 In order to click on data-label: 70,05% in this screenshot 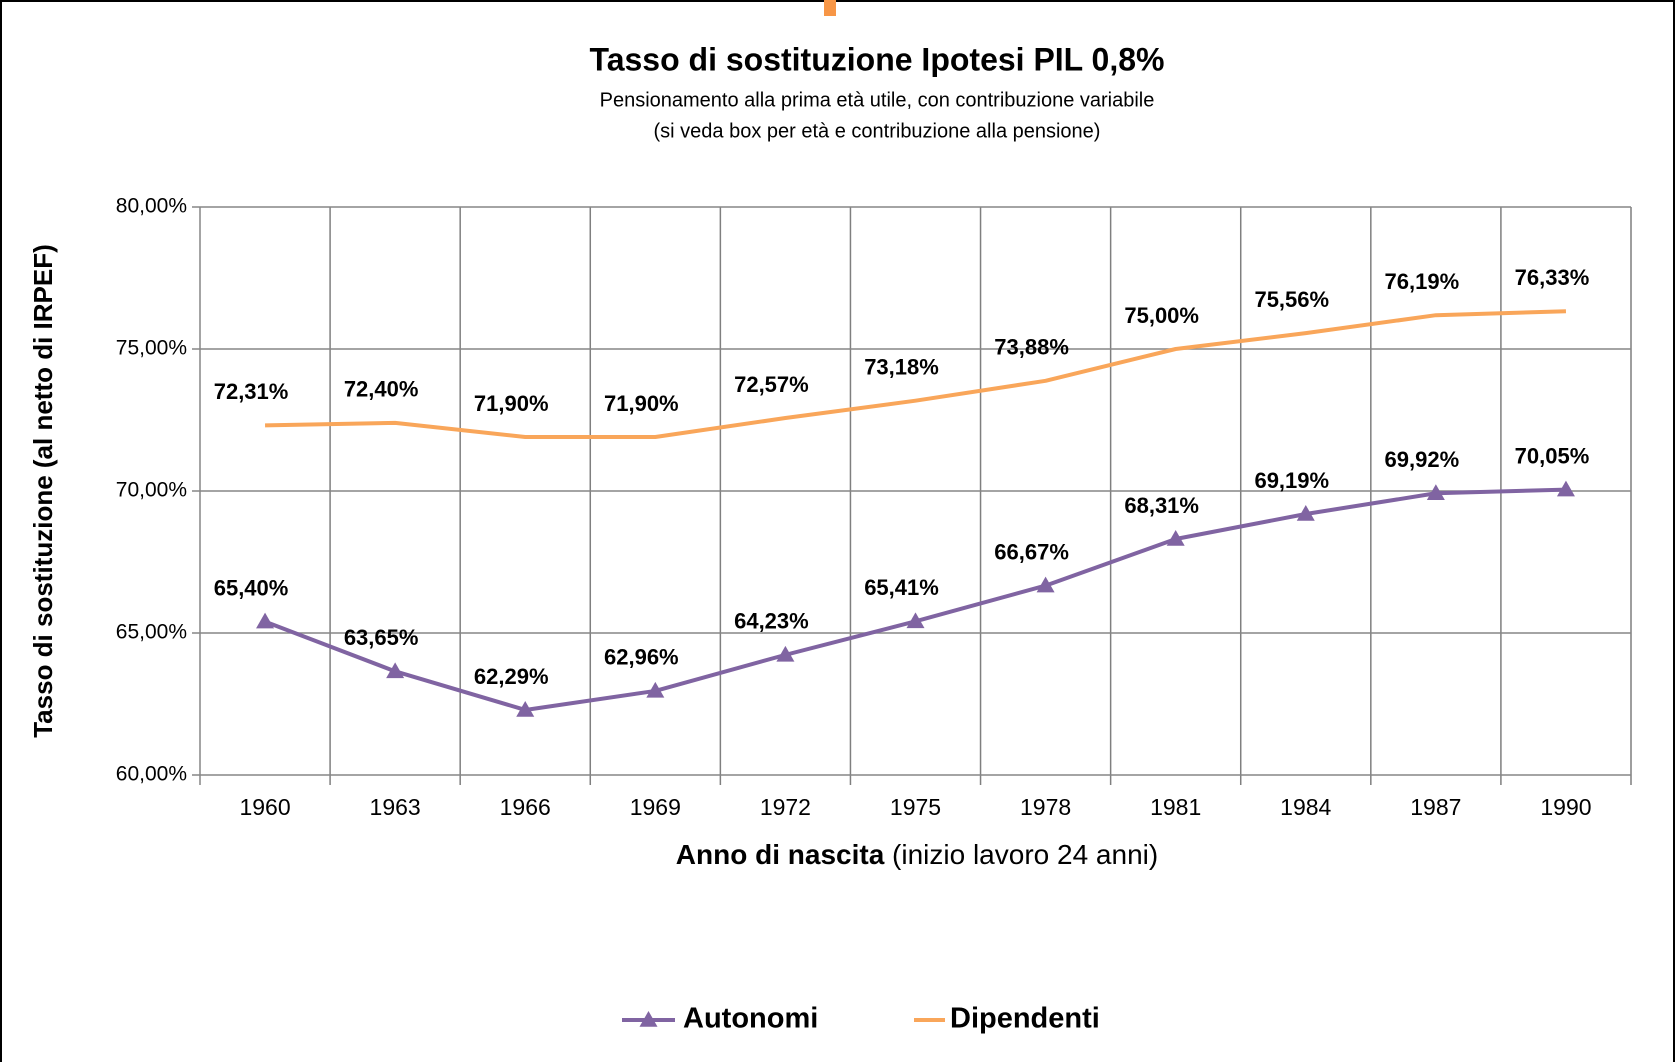, I will do `click(1552, 455)`.